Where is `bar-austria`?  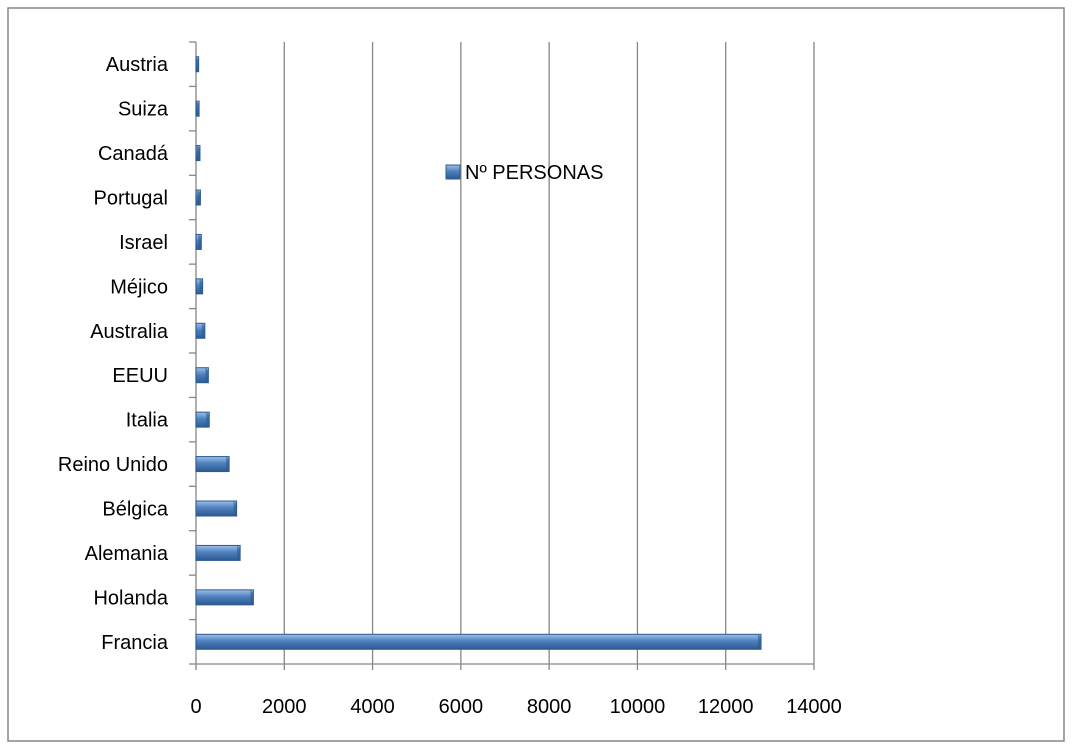
bar-austria is located at coordinates (197, 64).